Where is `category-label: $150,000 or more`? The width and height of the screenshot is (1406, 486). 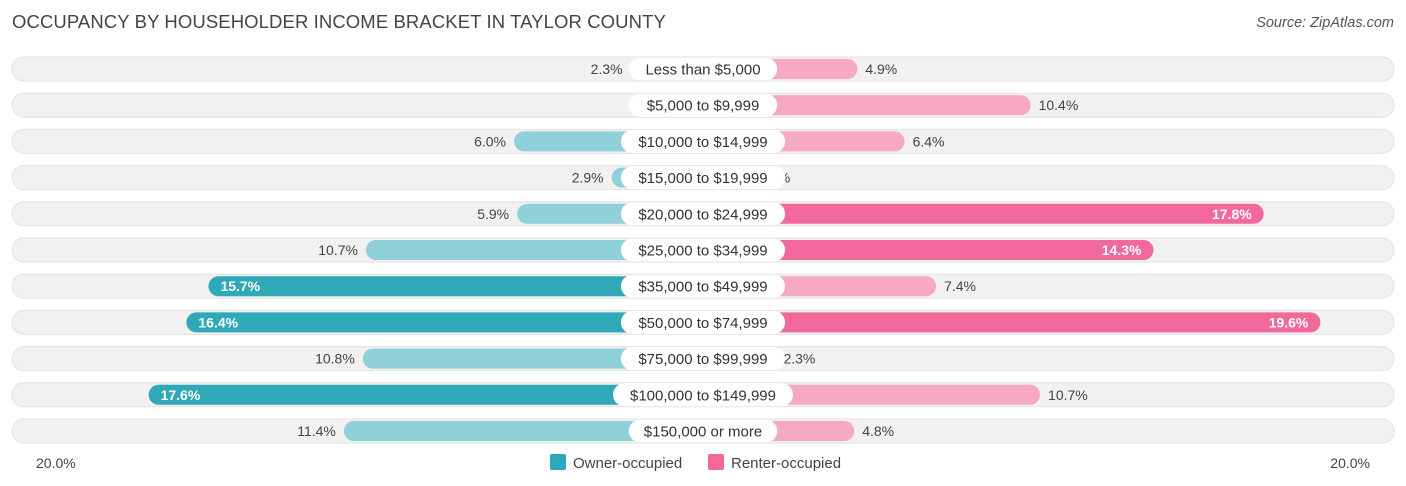 category-label: $150,000 or more is located at coordinates (703, 432).